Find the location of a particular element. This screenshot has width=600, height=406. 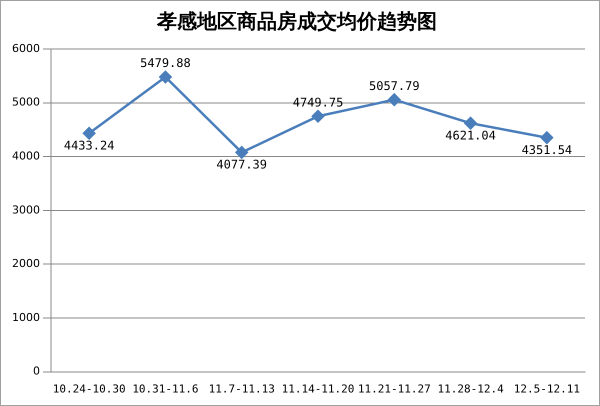

data-label: 4433.24 is located at coordinates (89, 145).